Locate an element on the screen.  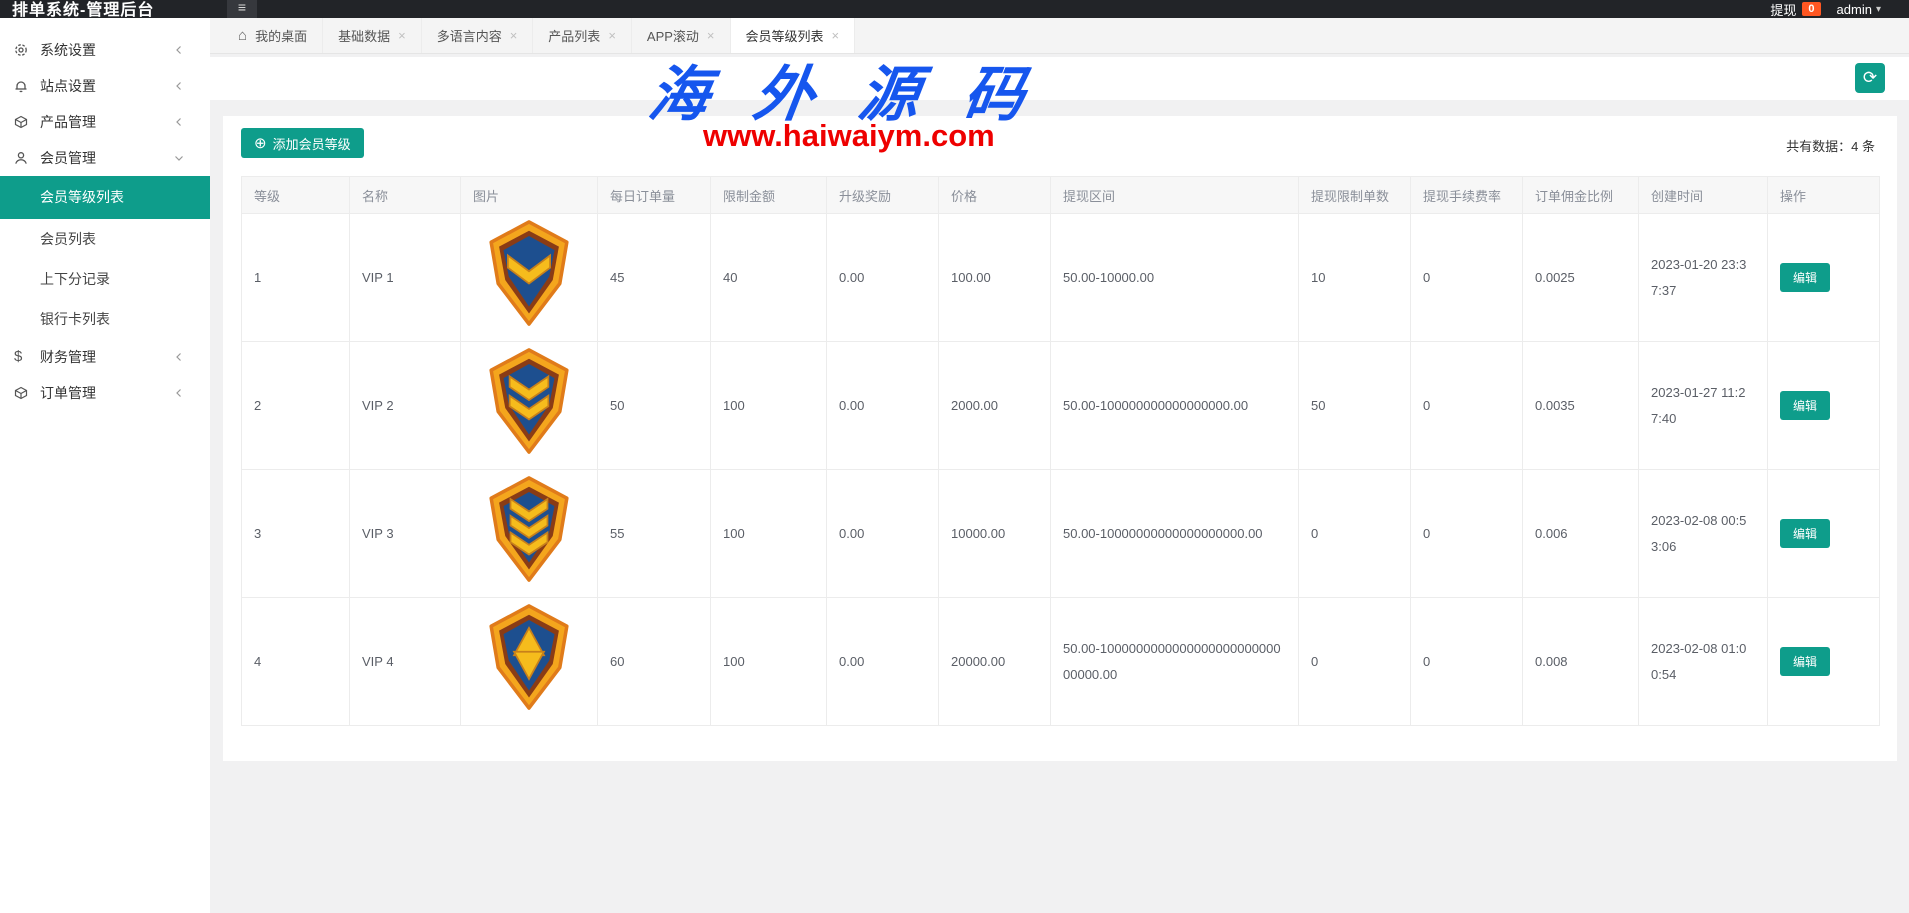
sidebar-subitem-label: 会员等级列表 is located at coordinates (82, 197).